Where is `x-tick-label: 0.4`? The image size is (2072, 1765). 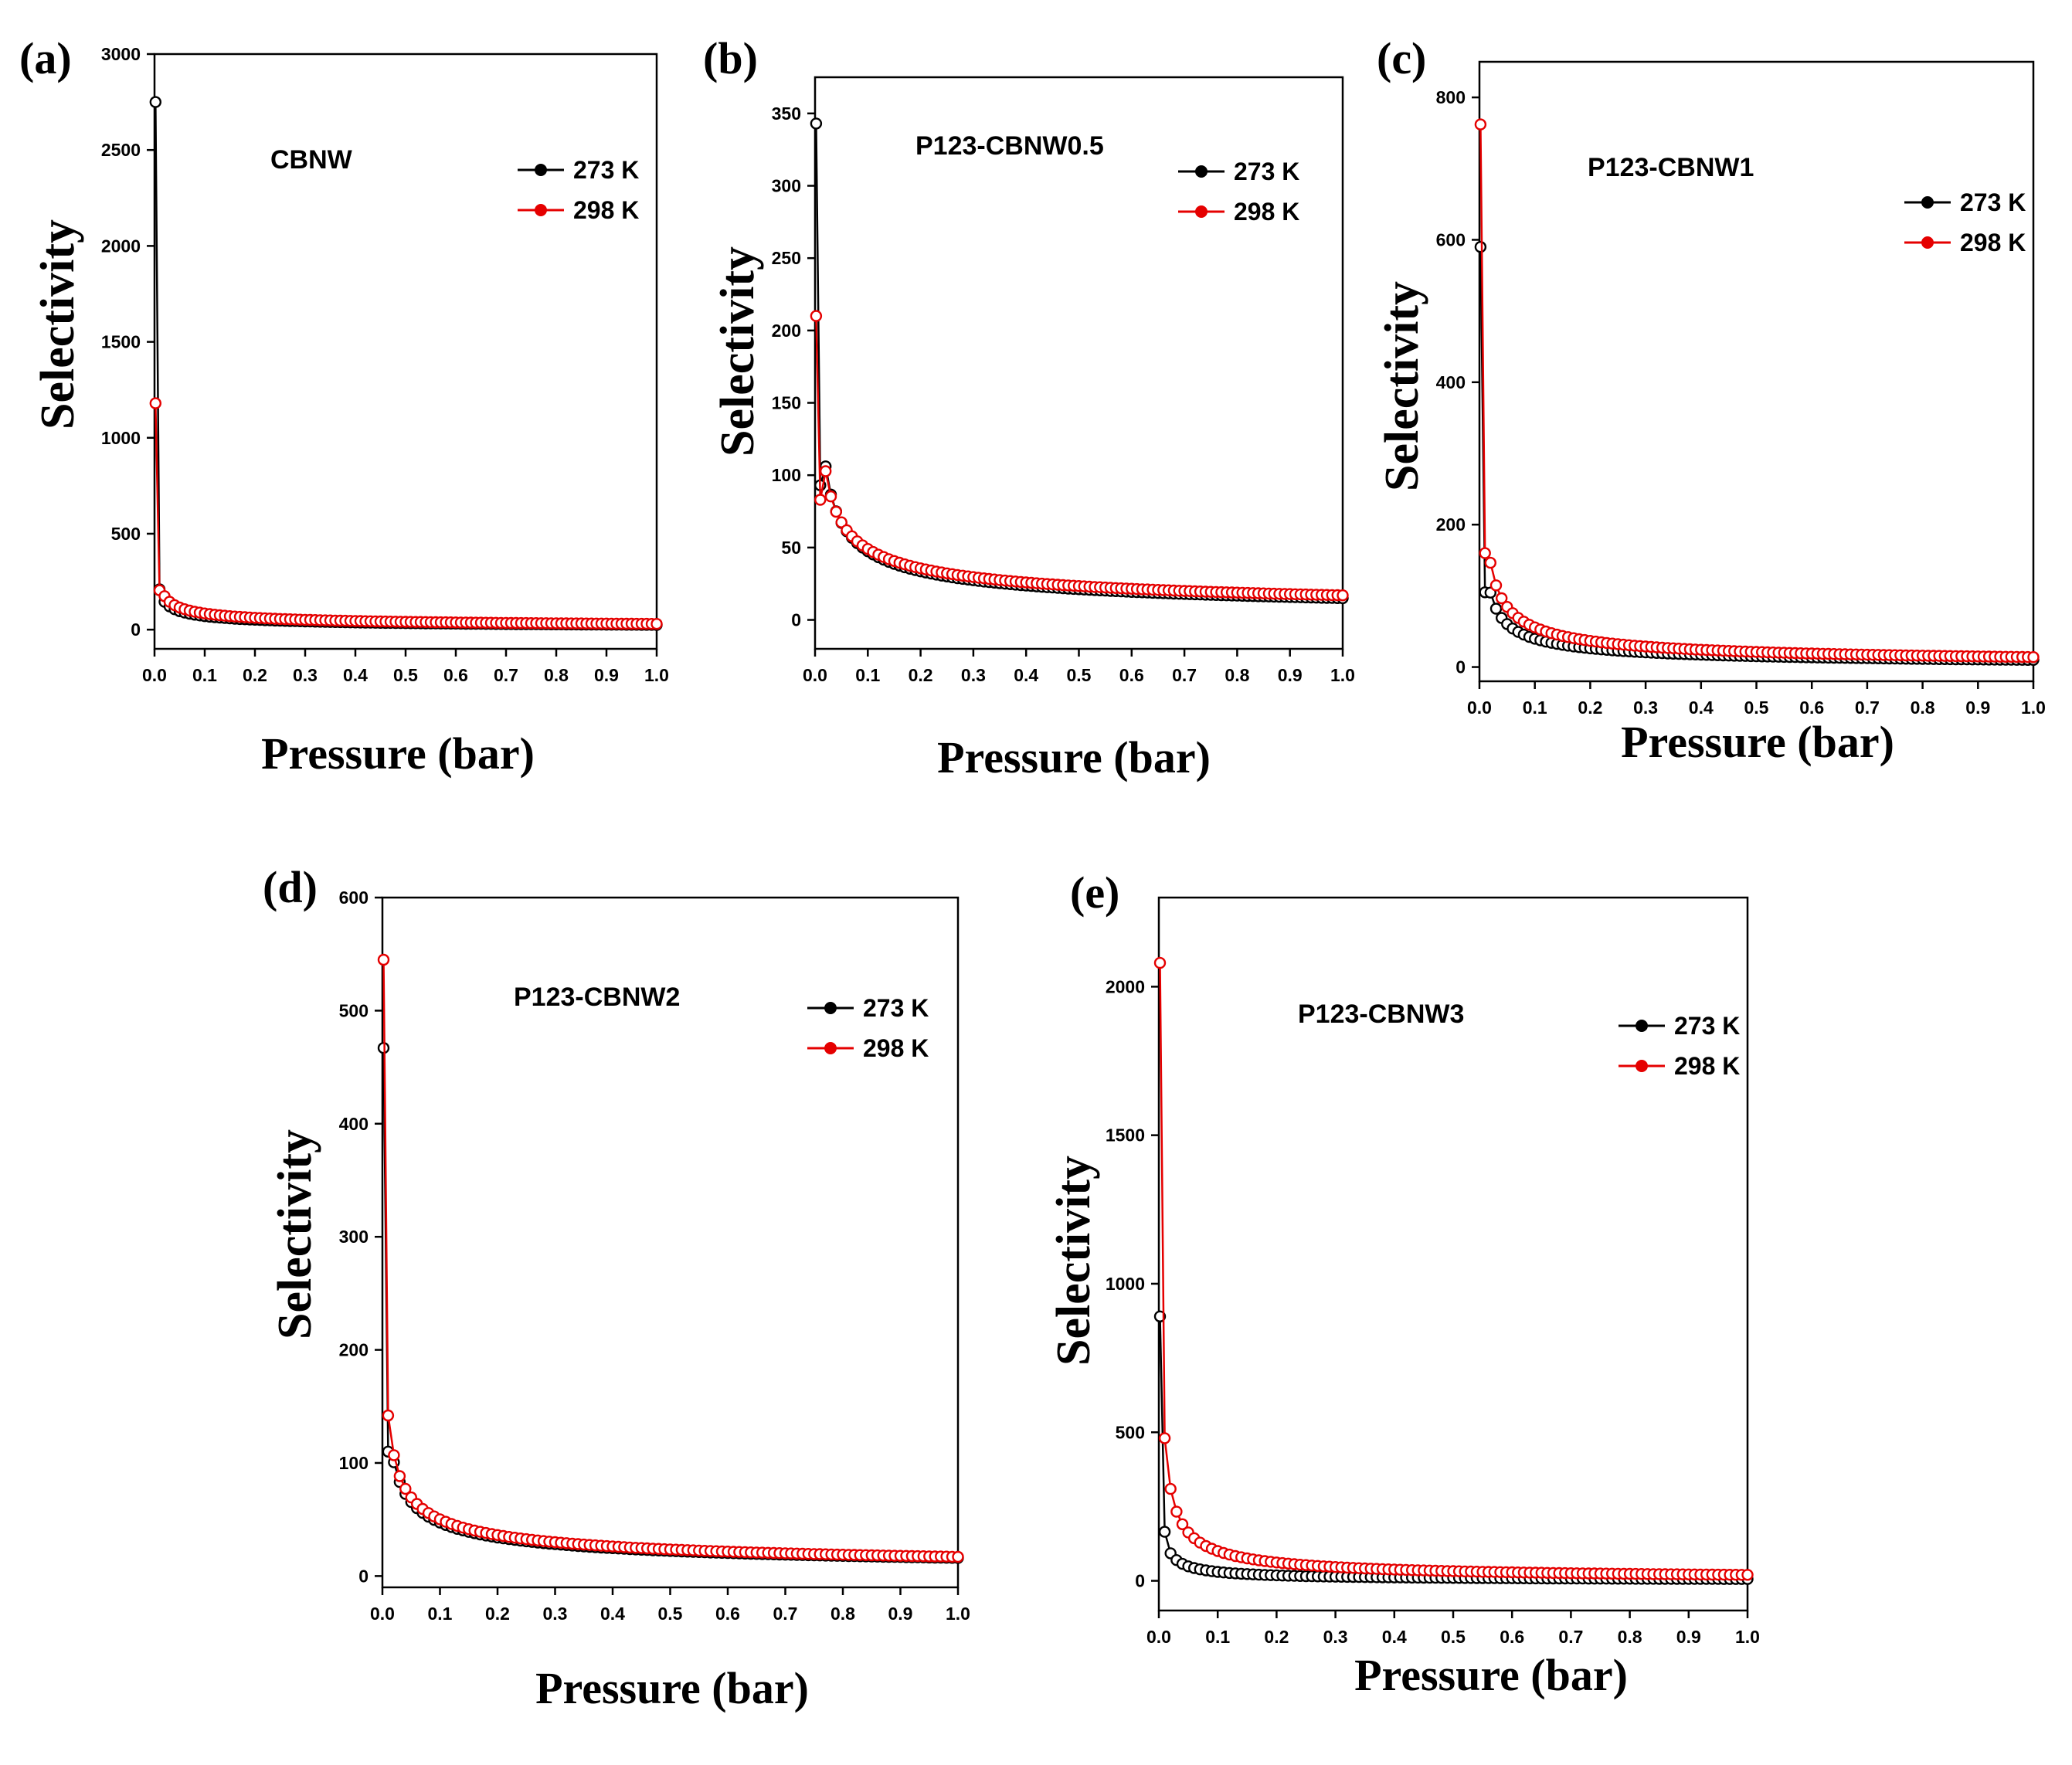 x-tick-label: 0.4 is located at coordinates (1701, 708).